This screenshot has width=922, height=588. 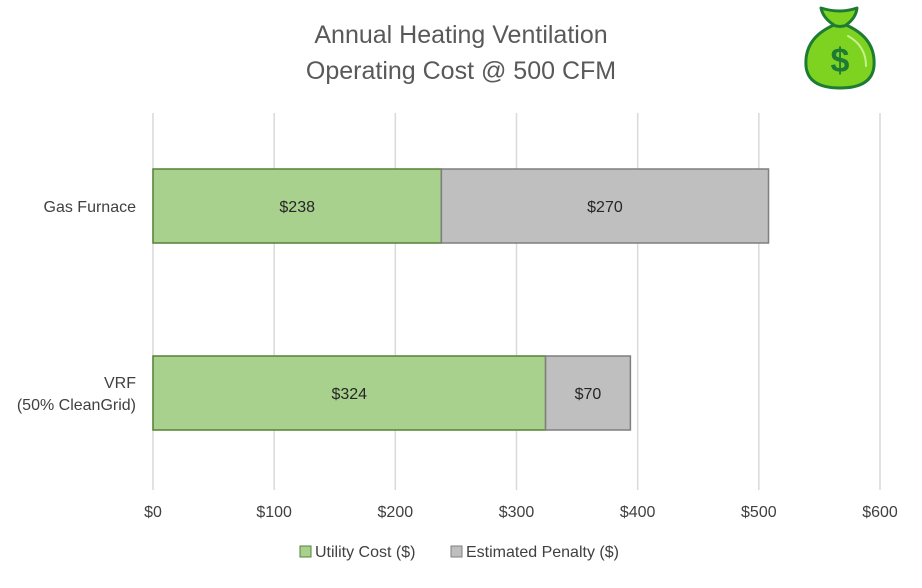 I want to click on dollar-sign-glyph: $, so click(x=840, y=61).